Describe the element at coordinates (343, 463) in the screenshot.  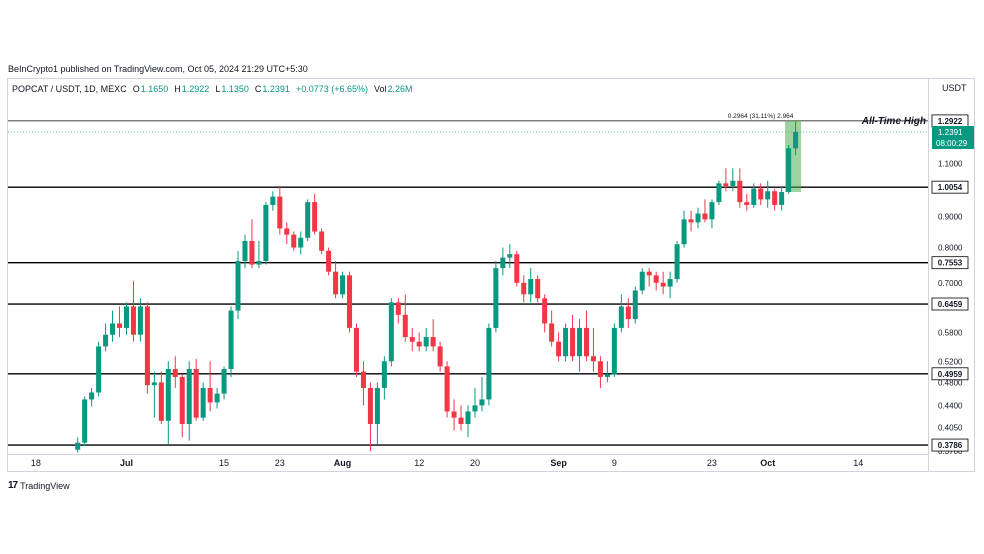
I see `time-tick-label: Aug` at that location.